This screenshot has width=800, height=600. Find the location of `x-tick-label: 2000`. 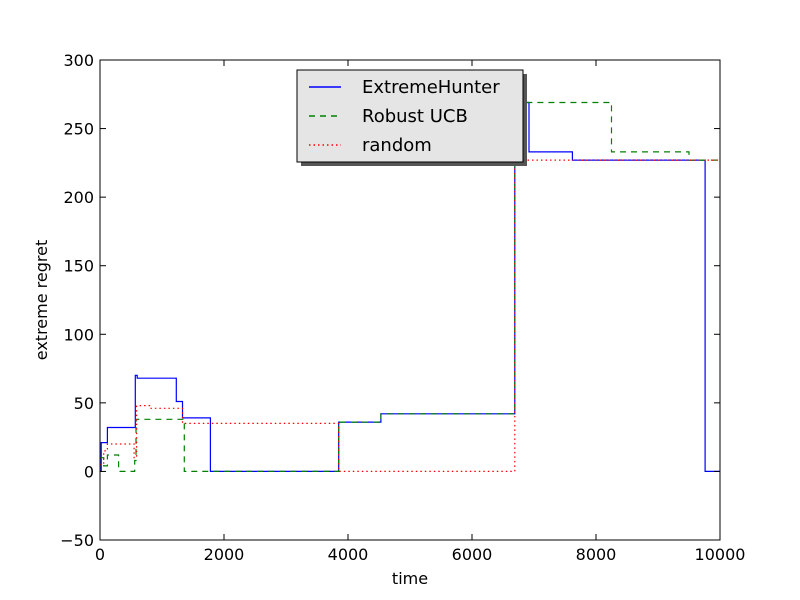

x-tick-label: 2000 is located at coordinates (224, 554).